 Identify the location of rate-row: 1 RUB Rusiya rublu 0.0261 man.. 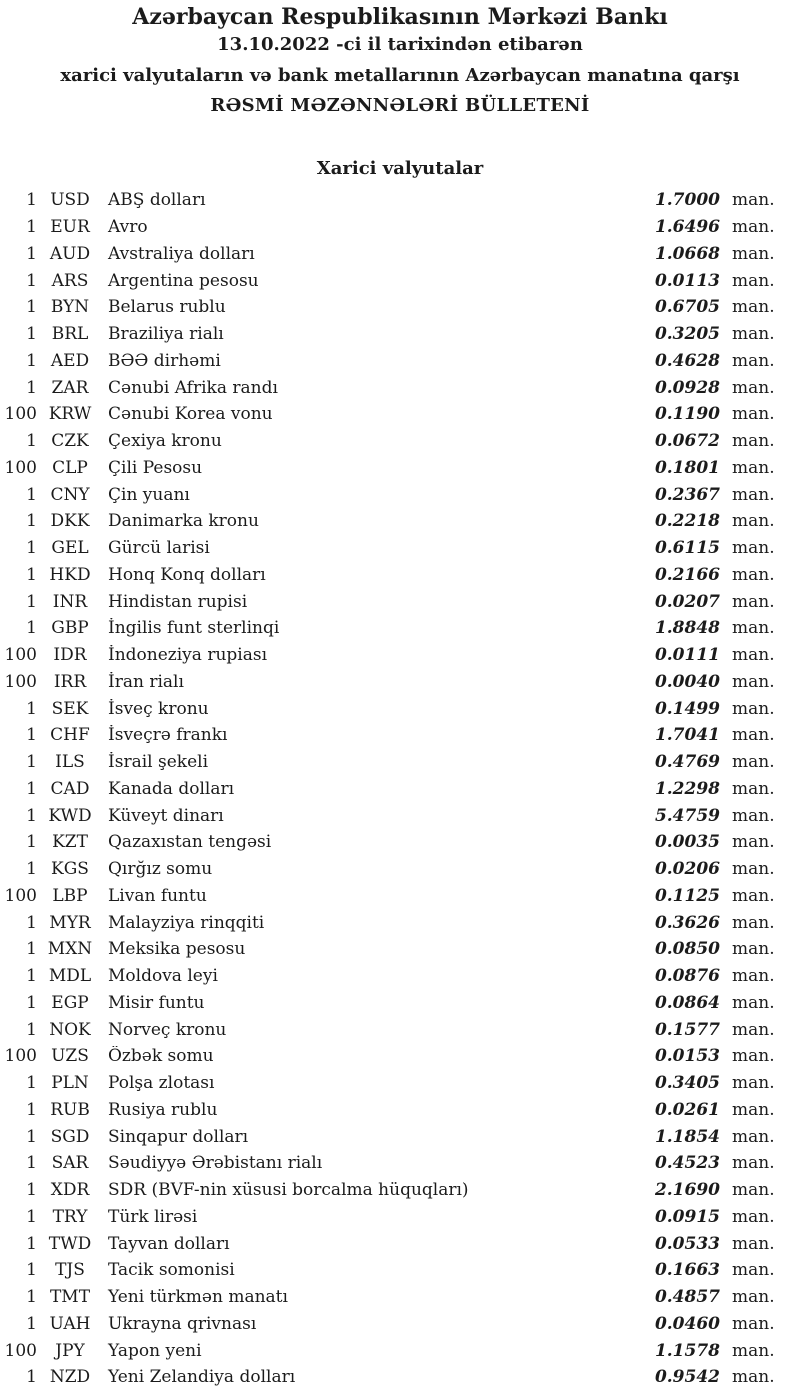
(387, 1110).